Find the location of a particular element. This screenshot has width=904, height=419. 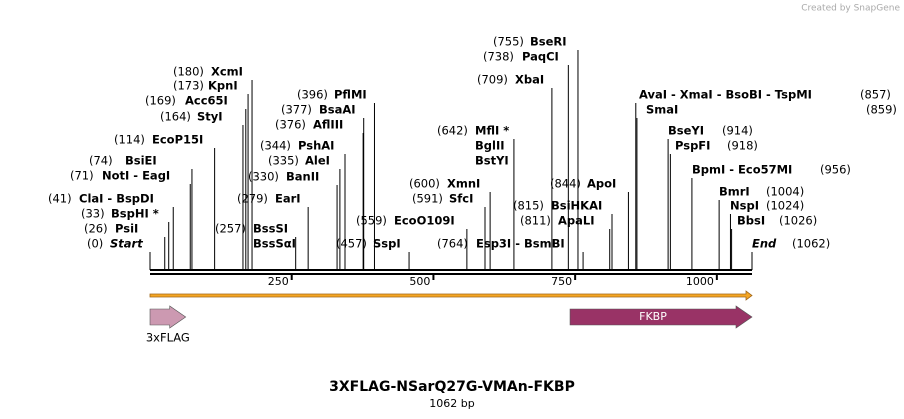

enzyme-name: EcoO109I is located at coordinates (424, 221).